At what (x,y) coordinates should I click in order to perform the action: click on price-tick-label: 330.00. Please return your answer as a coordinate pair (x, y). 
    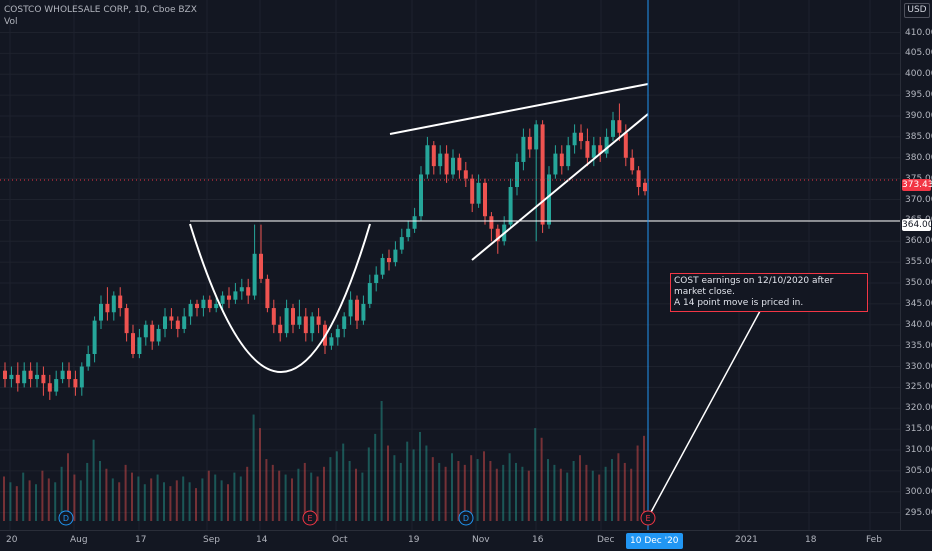
    Looking at the image, I should click on (918, 366).